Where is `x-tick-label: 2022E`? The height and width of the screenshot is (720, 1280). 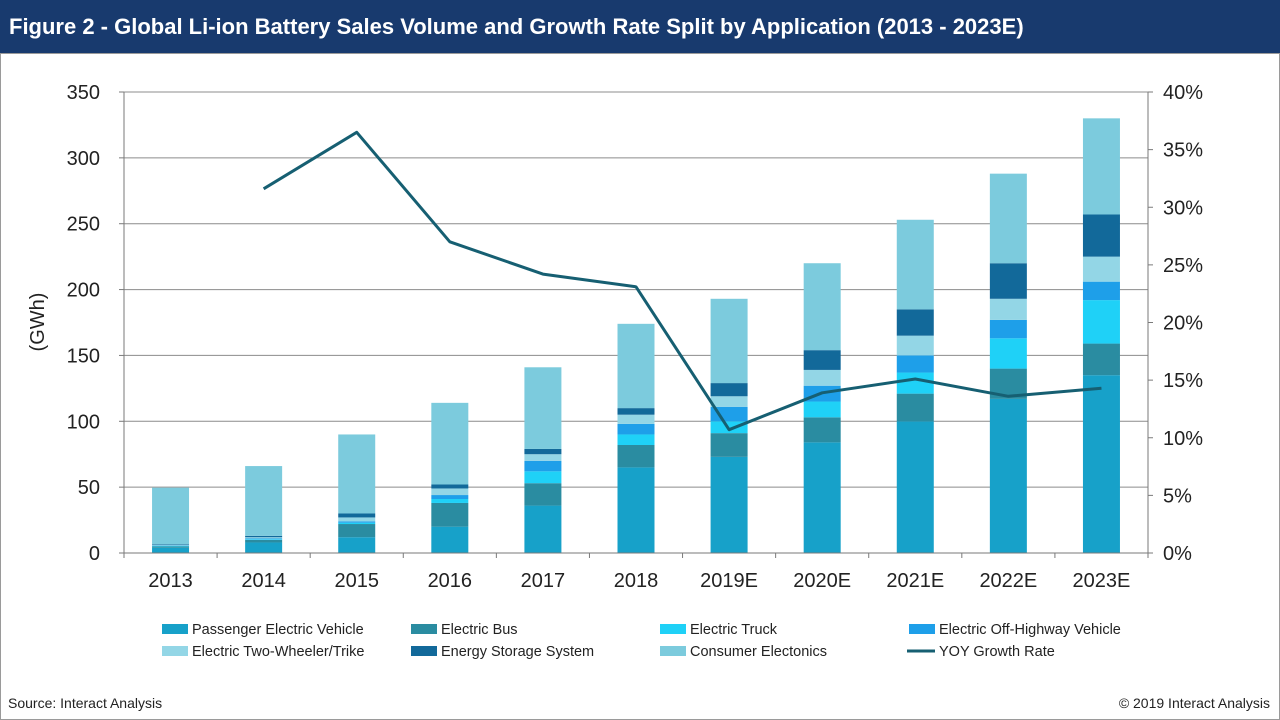
x-tick-label: 2022E is located at coordinates (1008, 581).